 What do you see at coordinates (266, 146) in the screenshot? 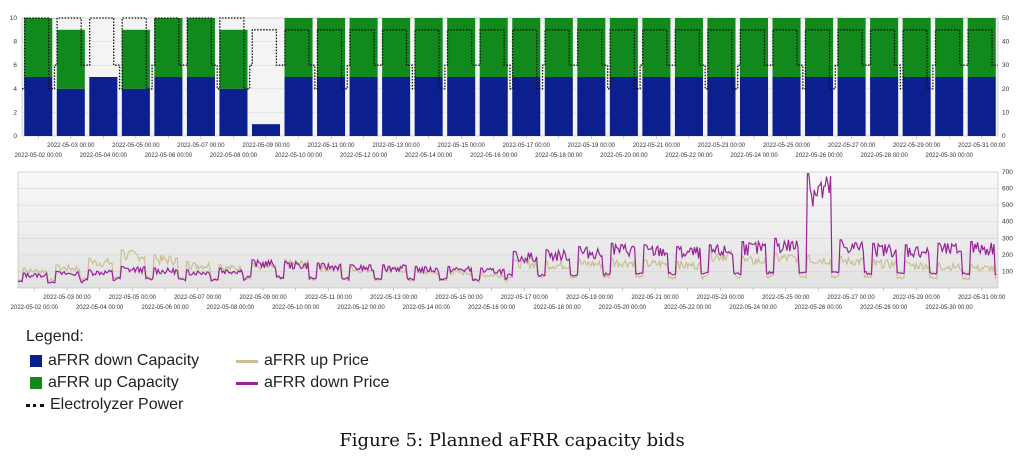
I see `capacity-xtick-label: 2022-05-09 00:00` at bounding box center [266, 146].